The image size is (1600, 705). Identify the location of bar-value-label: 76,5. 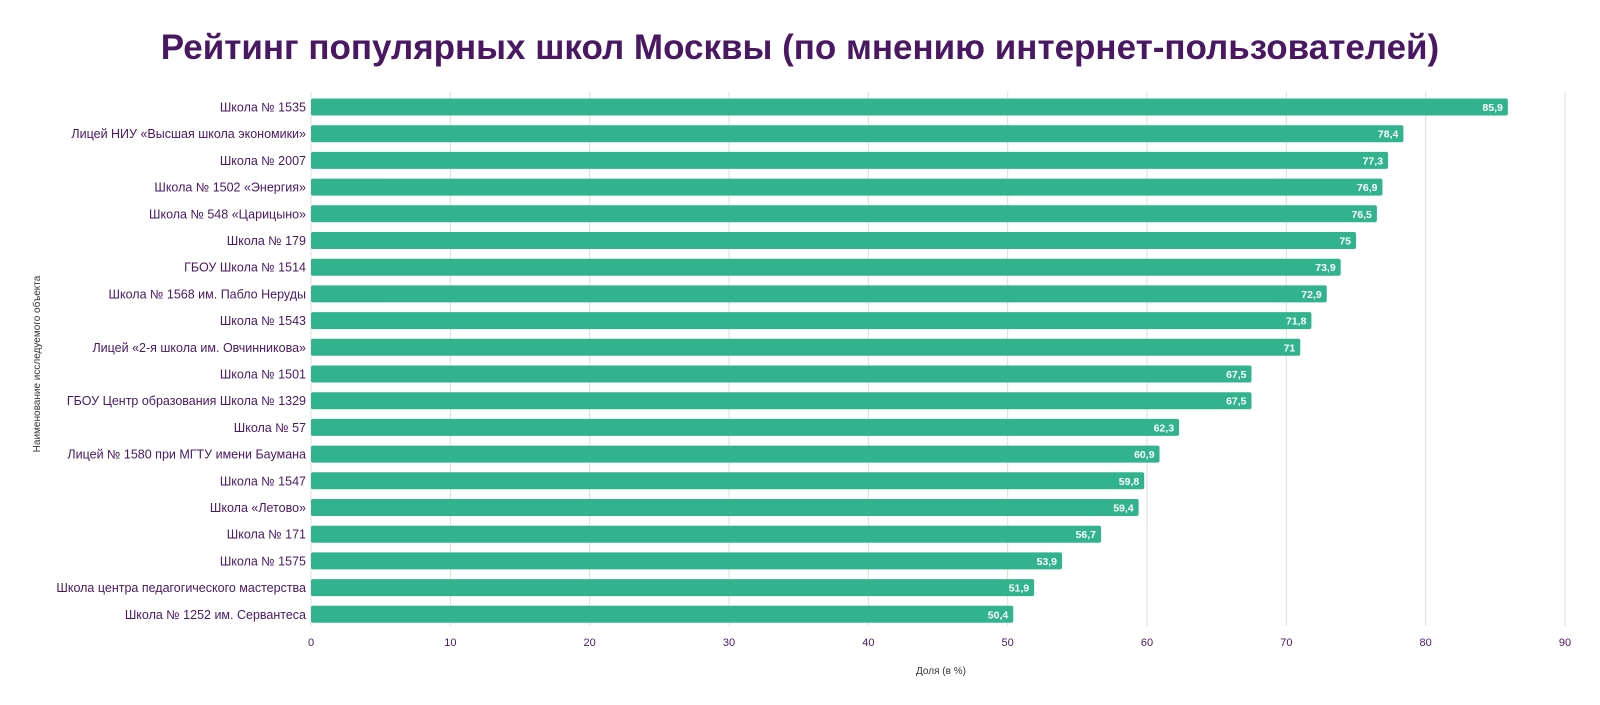
(1361, 215).